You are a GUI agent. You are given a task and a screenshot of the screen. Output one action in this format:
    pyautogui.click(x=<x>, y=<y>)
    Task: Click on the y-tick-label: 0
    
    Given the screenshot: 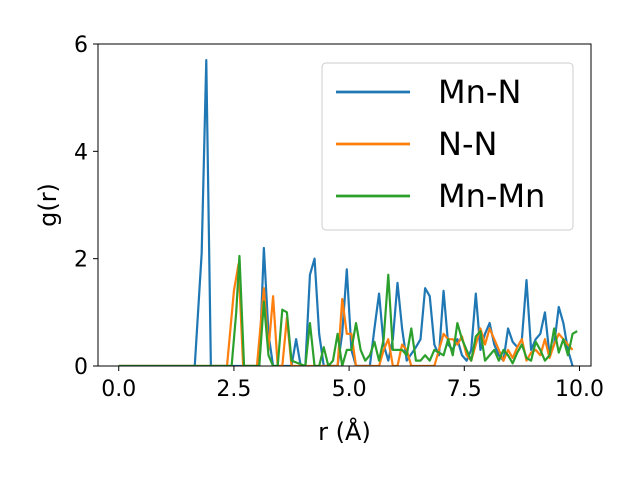 What is the action you would take?
    pyautogui.click(x=81, y=367)
    